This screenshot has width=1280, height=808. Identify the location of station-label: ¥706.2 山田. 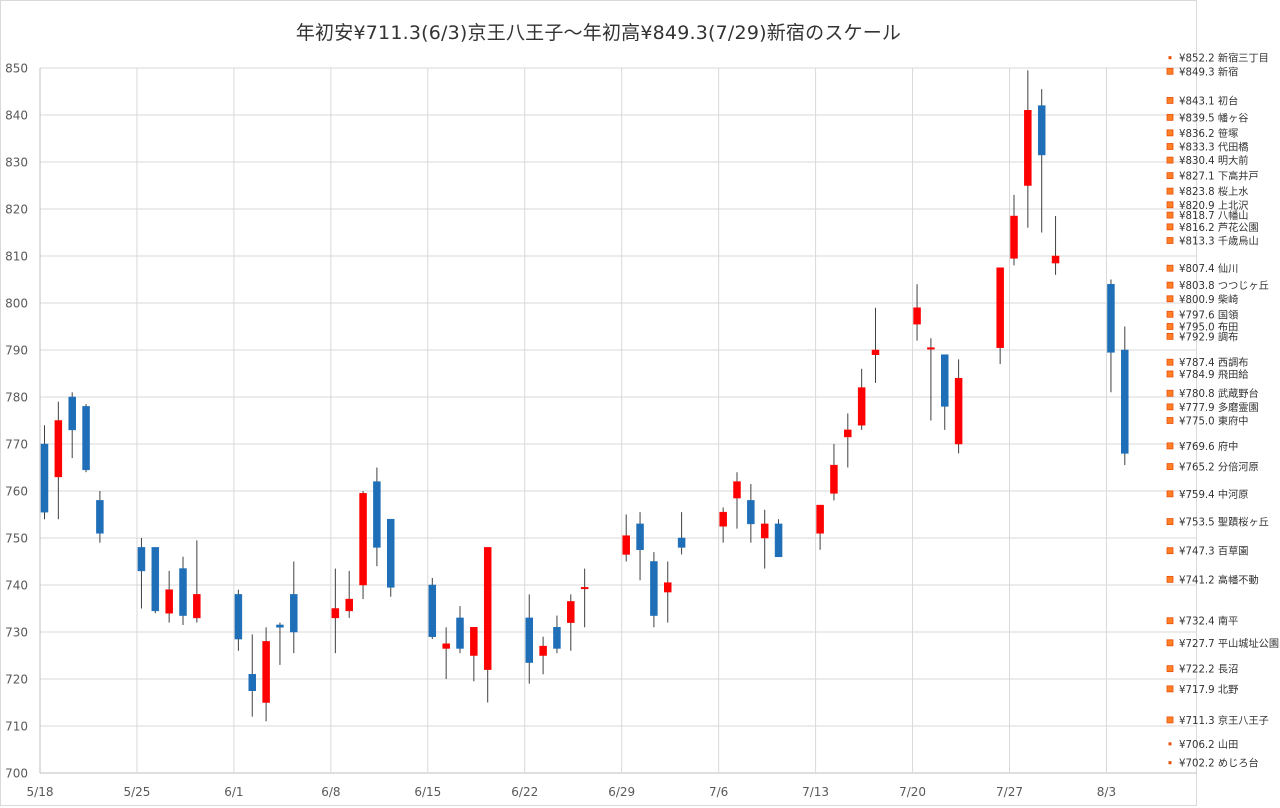
(1208, 745).